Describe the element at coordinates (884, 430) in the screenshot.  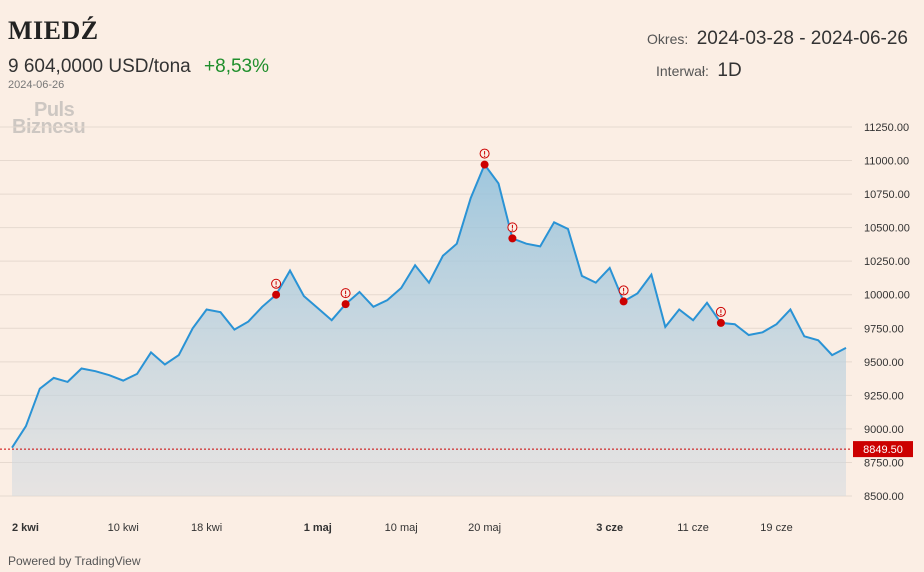
I see `y-tick-label: 9000.00` at that location.